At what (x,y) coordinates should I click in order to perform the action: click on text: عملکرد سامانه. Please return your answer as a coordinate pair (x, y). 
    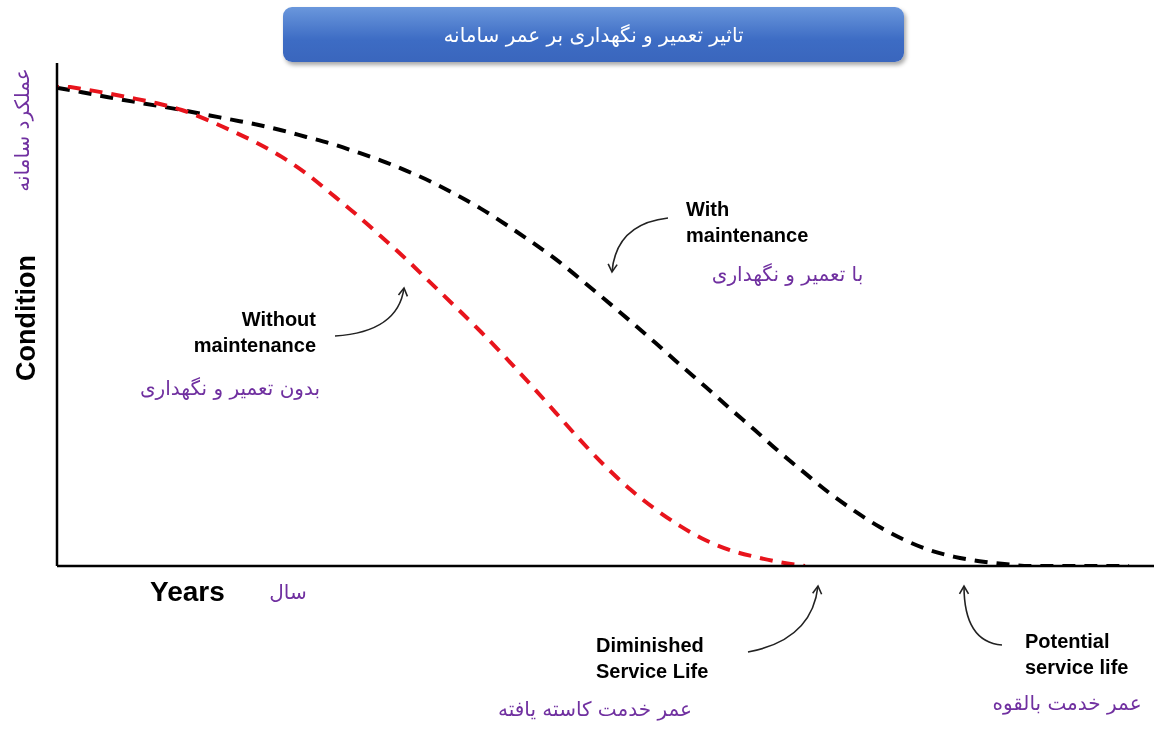
    Looking at the image, I should click on (22, 130).